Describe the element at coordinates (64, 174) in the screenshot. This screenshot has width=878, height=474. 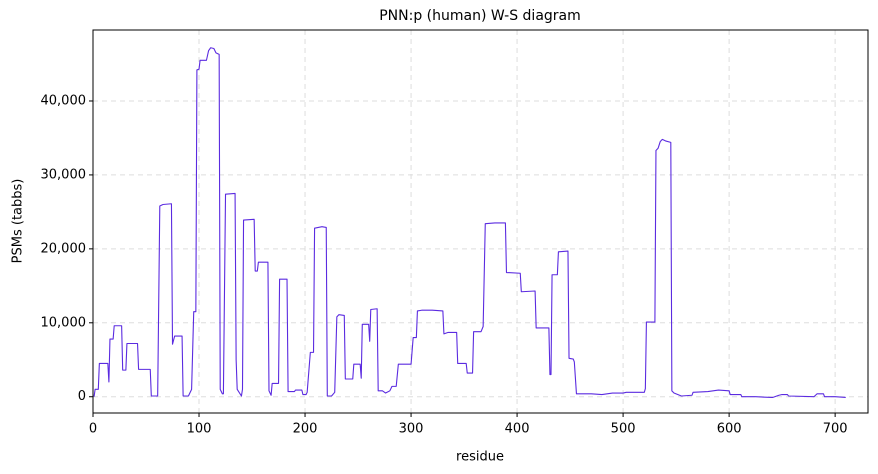
I see `y-tick-label: 30,000` at that location.